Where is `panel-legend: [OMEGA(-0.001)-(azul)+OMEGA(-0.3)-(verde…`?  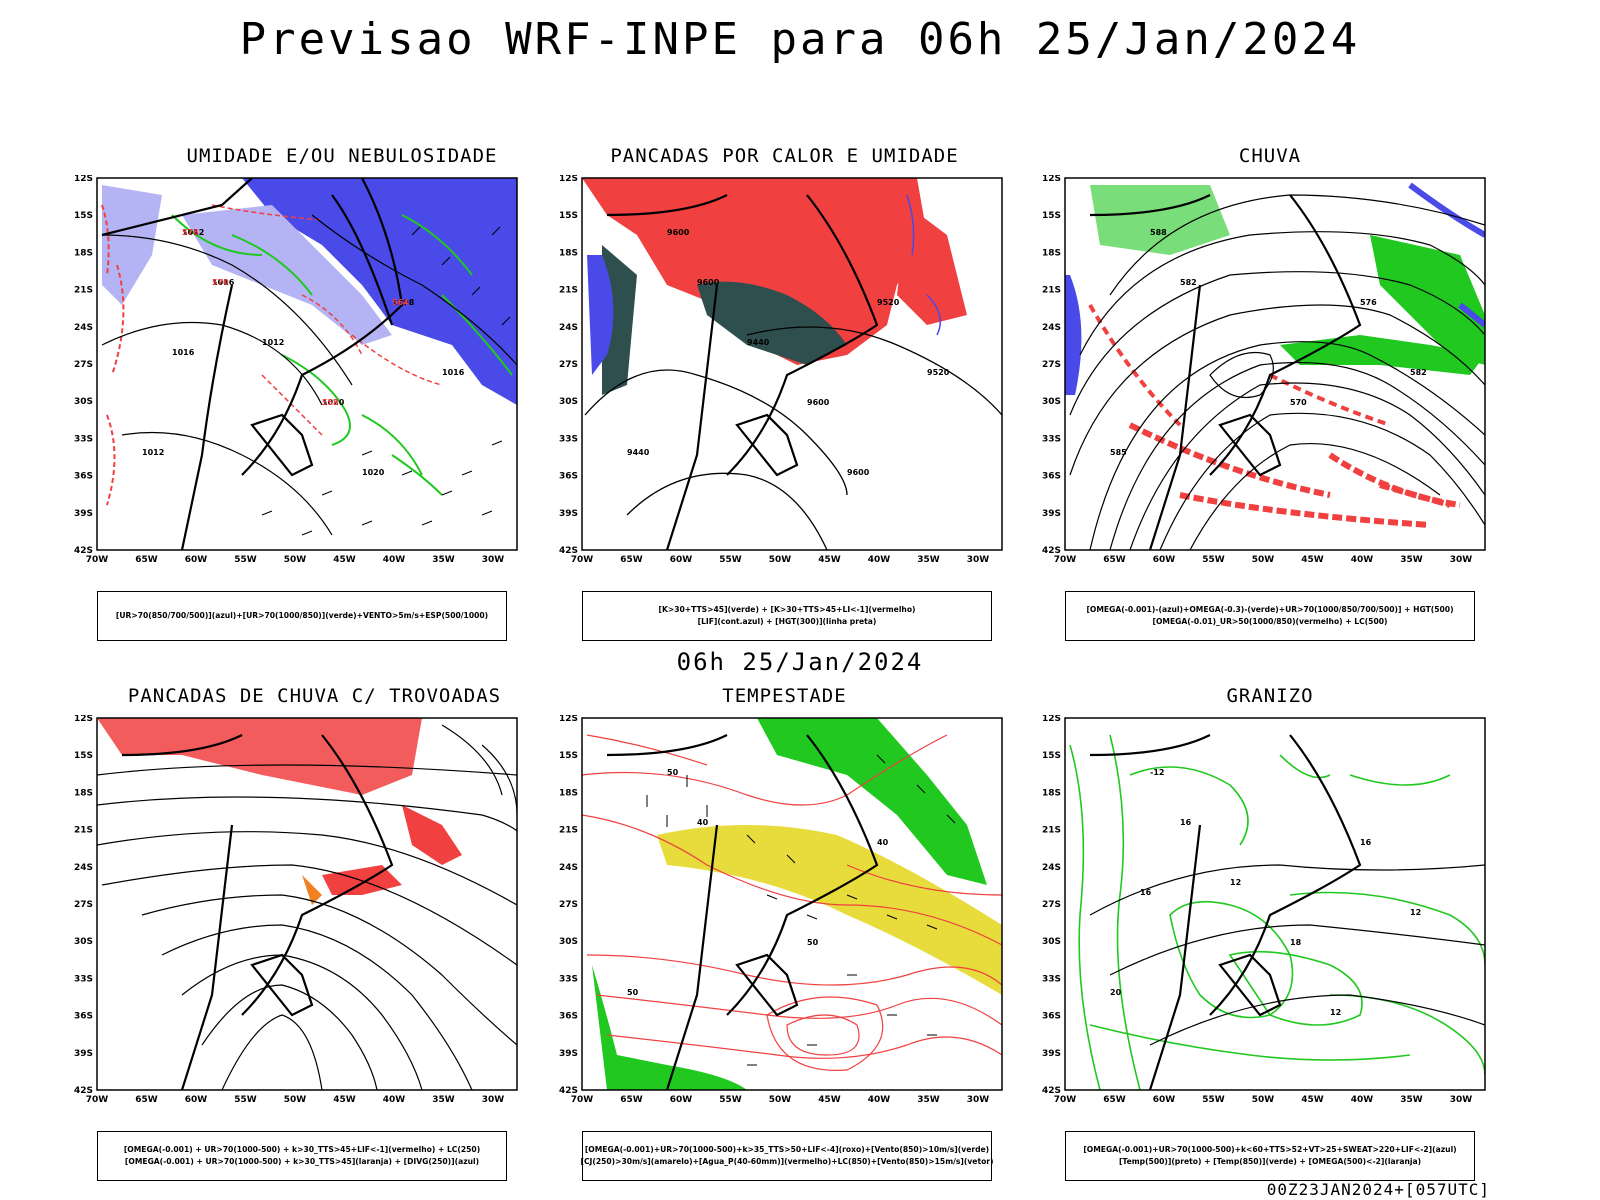
panel-legend: [OMEGA(-0.001)-(azul)+OMEGA(-0.3)-(verde… is located at coordinates (1270, 616).